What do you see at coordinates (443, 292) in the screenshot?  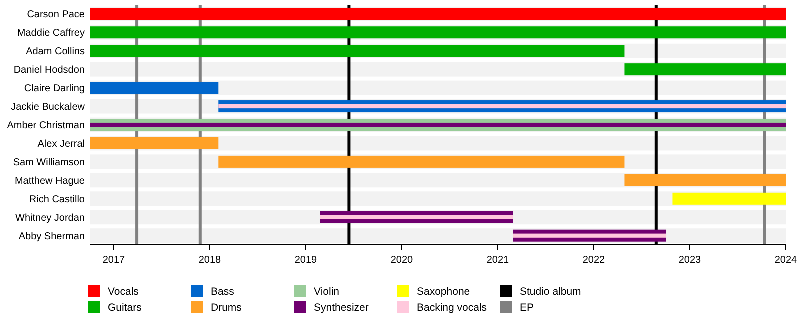 I see `legend-label: Saxophone` at bounding box center [443, 292].